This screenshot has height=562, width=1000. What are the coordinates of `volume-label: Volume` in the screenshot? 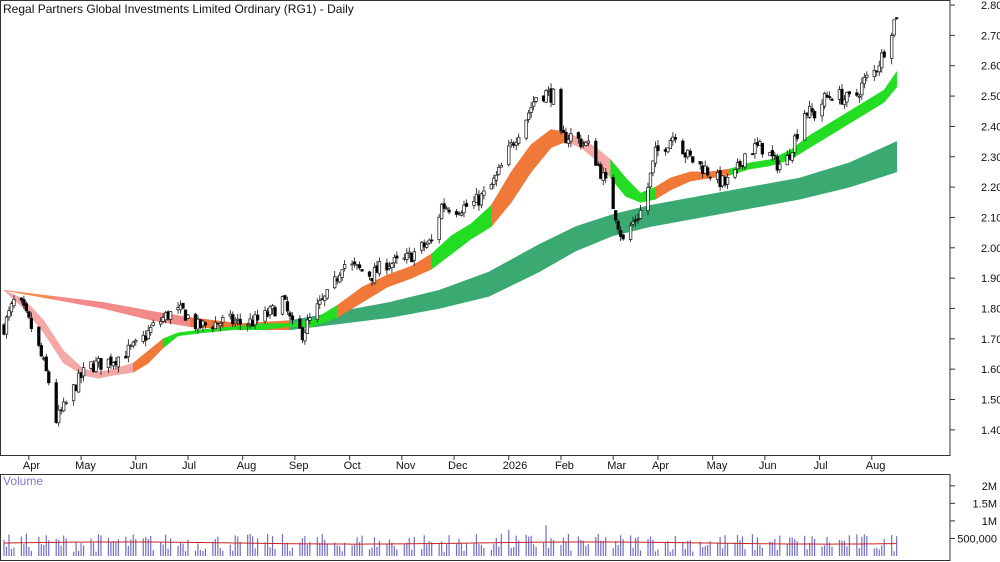 It's located at (23, 481).